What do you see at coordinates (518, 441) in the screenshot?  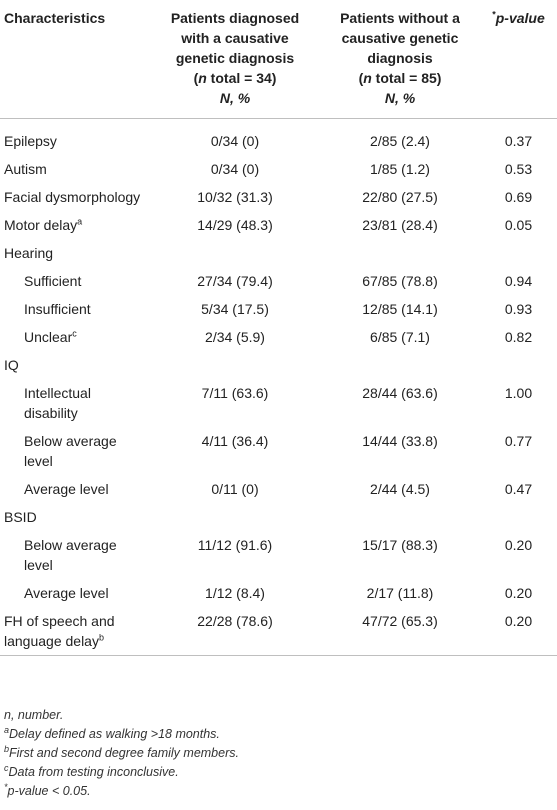 I see `cell-p-value: 0.77` at bounding box center [518, 441].